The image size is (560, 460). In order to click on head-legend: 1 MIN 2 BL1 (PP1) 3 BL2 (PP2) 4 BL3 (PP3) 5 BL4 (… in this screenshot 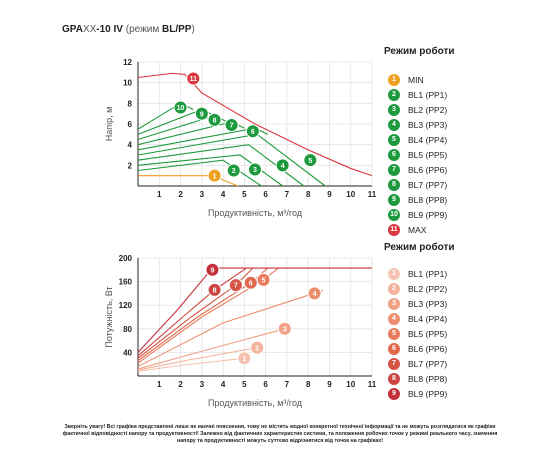, I will do `click(417, 154)`.